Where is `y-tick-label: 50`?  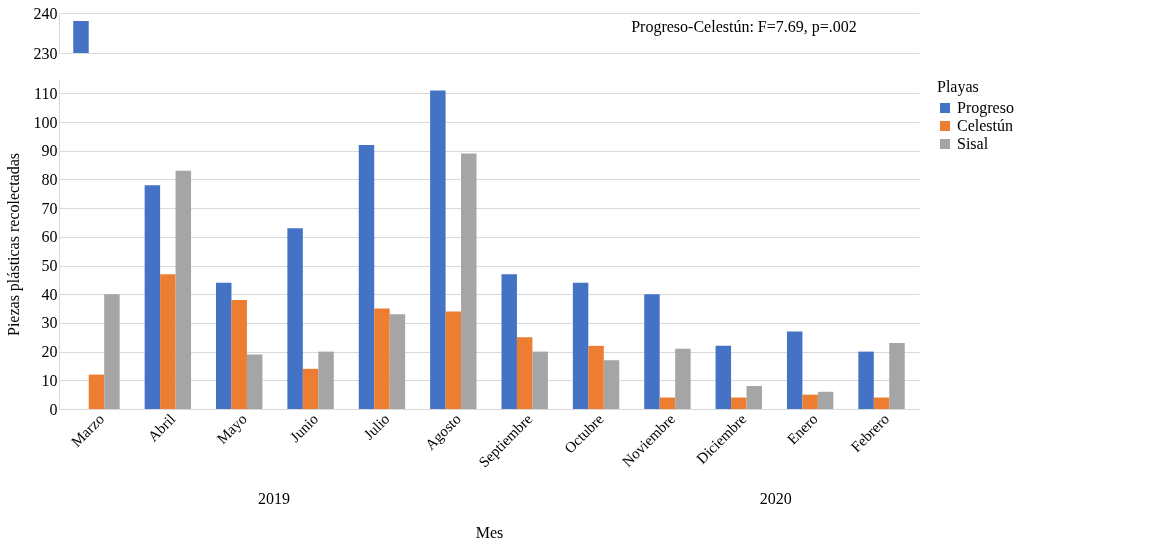 y-tick-label: 50 is located at coordinates (49, 266).